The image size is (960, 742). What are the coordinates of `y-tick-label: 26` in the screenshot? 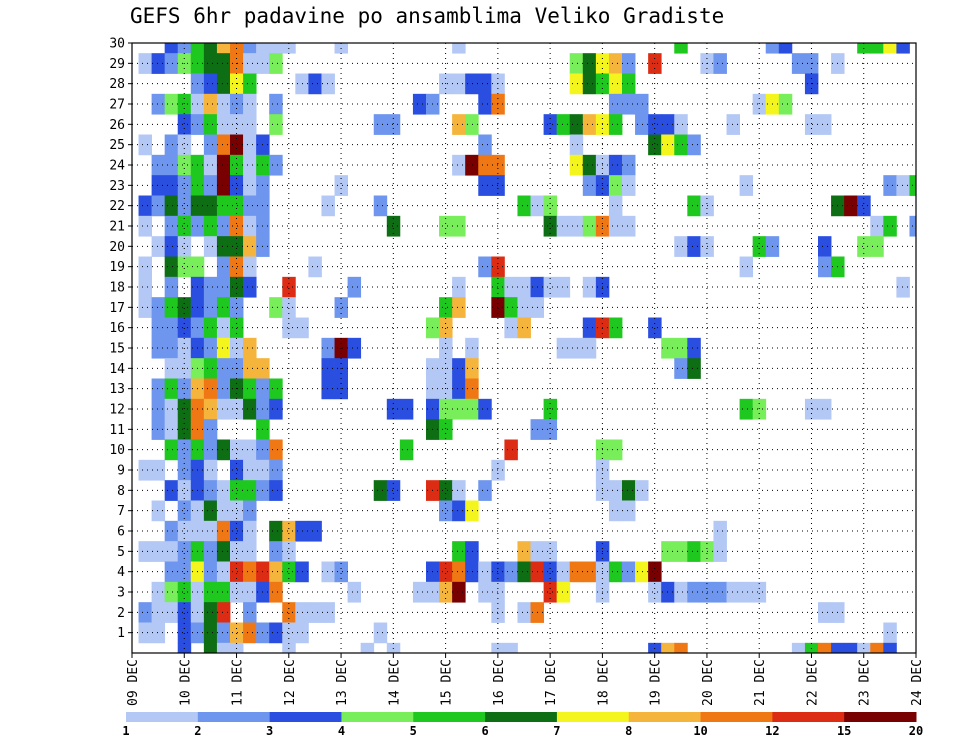 It's located at (117, 125).